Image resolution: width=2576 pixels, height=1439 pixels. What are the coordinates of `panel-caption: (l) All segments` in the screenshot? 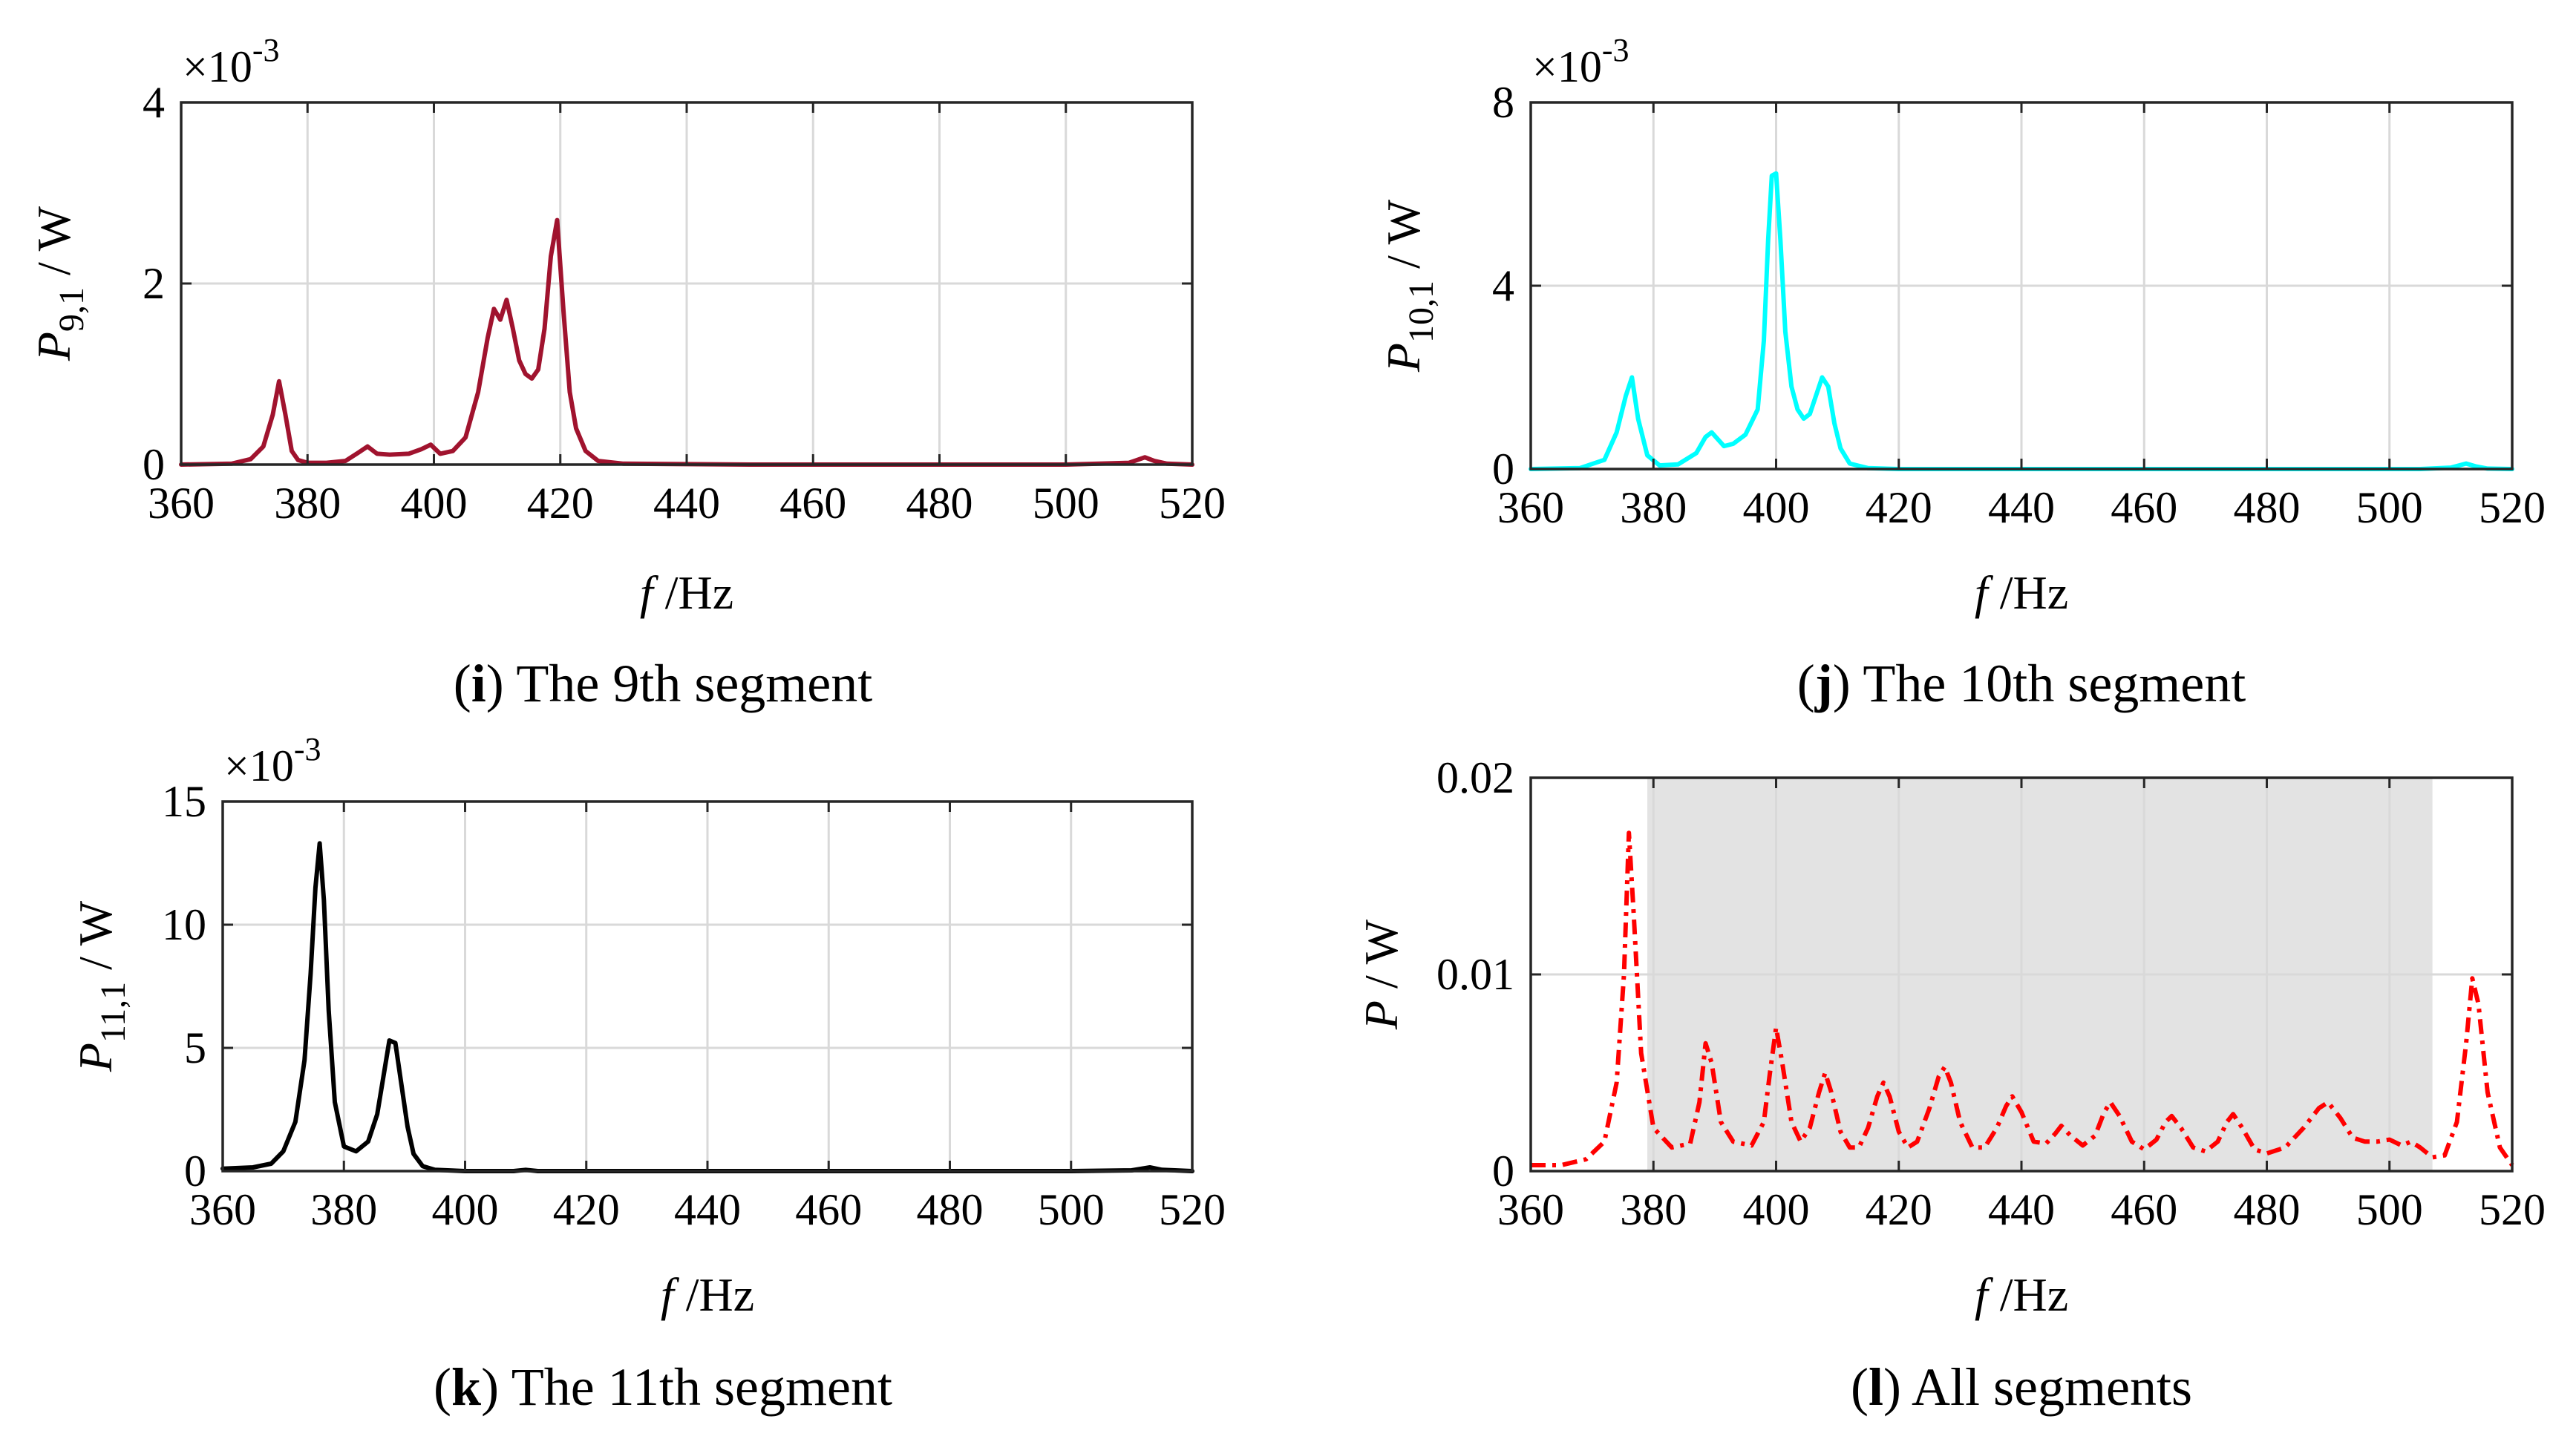 It's located at (2022, 1387).